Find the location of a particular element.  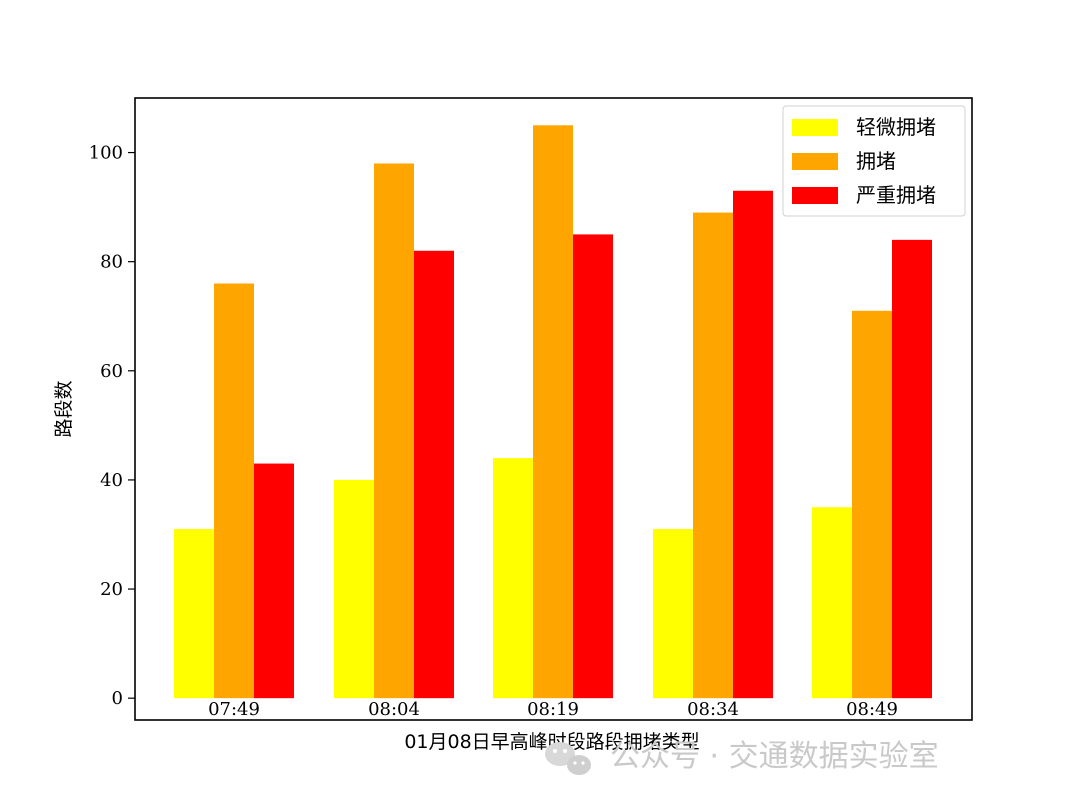

x-tick-label: 08:34 is located at coordinates (713, 709).